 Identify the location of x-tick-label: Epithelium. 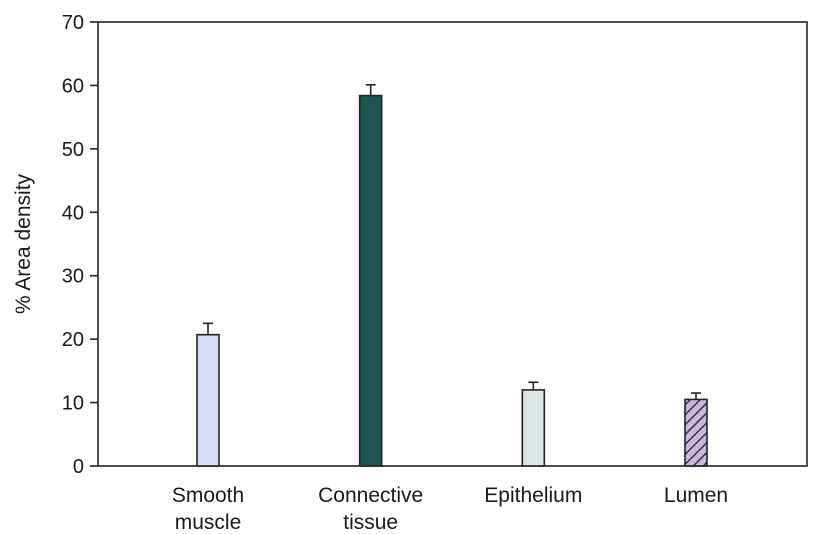
(533, 495).